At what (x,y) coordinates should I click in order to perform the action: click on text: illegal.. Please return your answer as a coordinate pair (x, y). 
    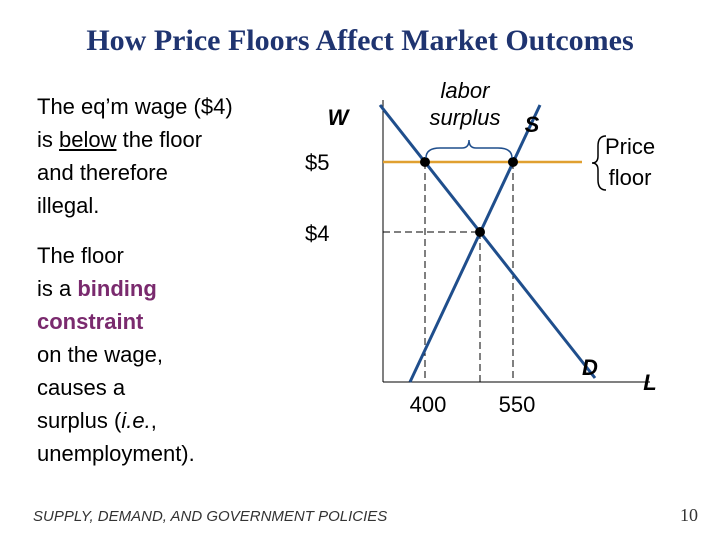
    Looking at the image, I should click on (68, 205).